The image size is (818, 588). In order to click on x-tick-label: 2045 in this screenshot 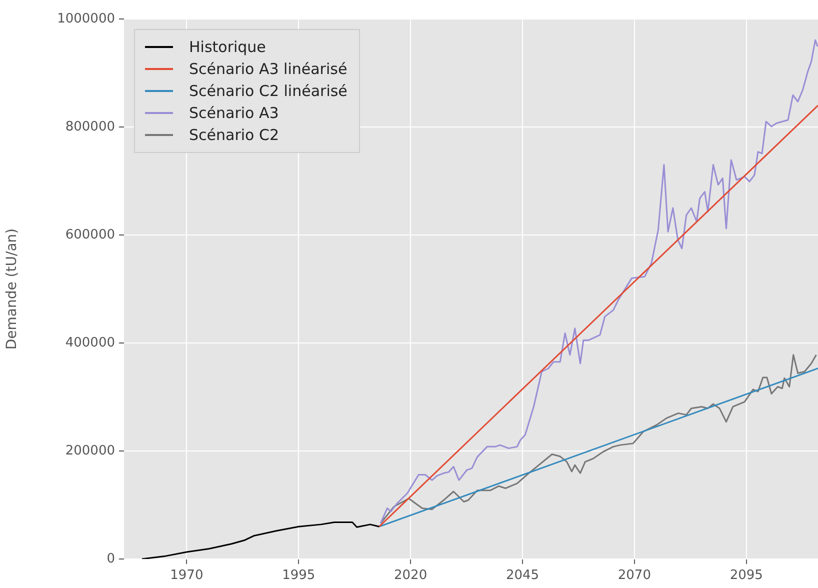, I will do `click(523, 576)`.